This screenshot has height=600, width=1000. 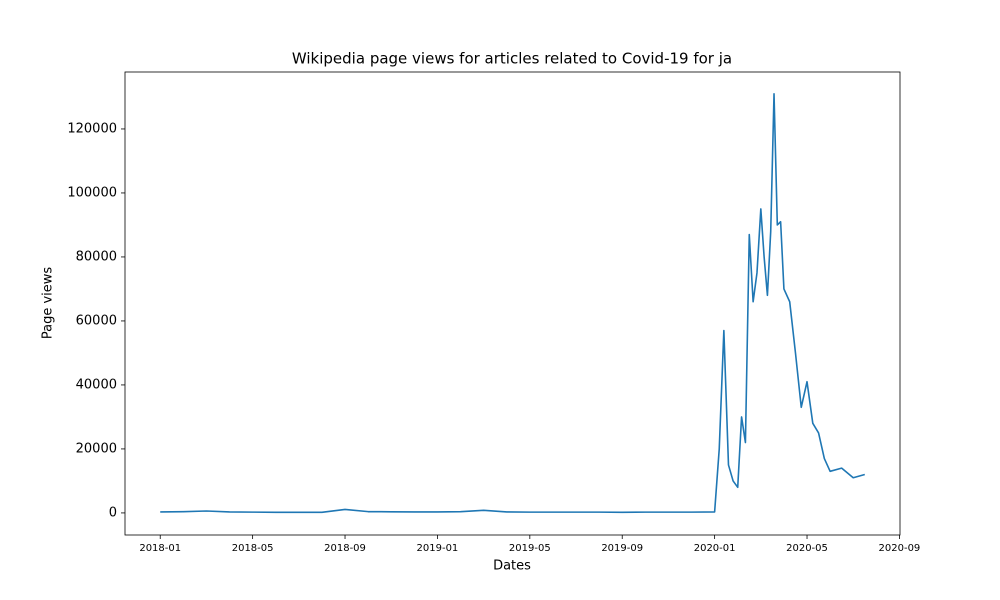 I want to click on x-tick-label: 2020-09, so click(x=900, y=548).